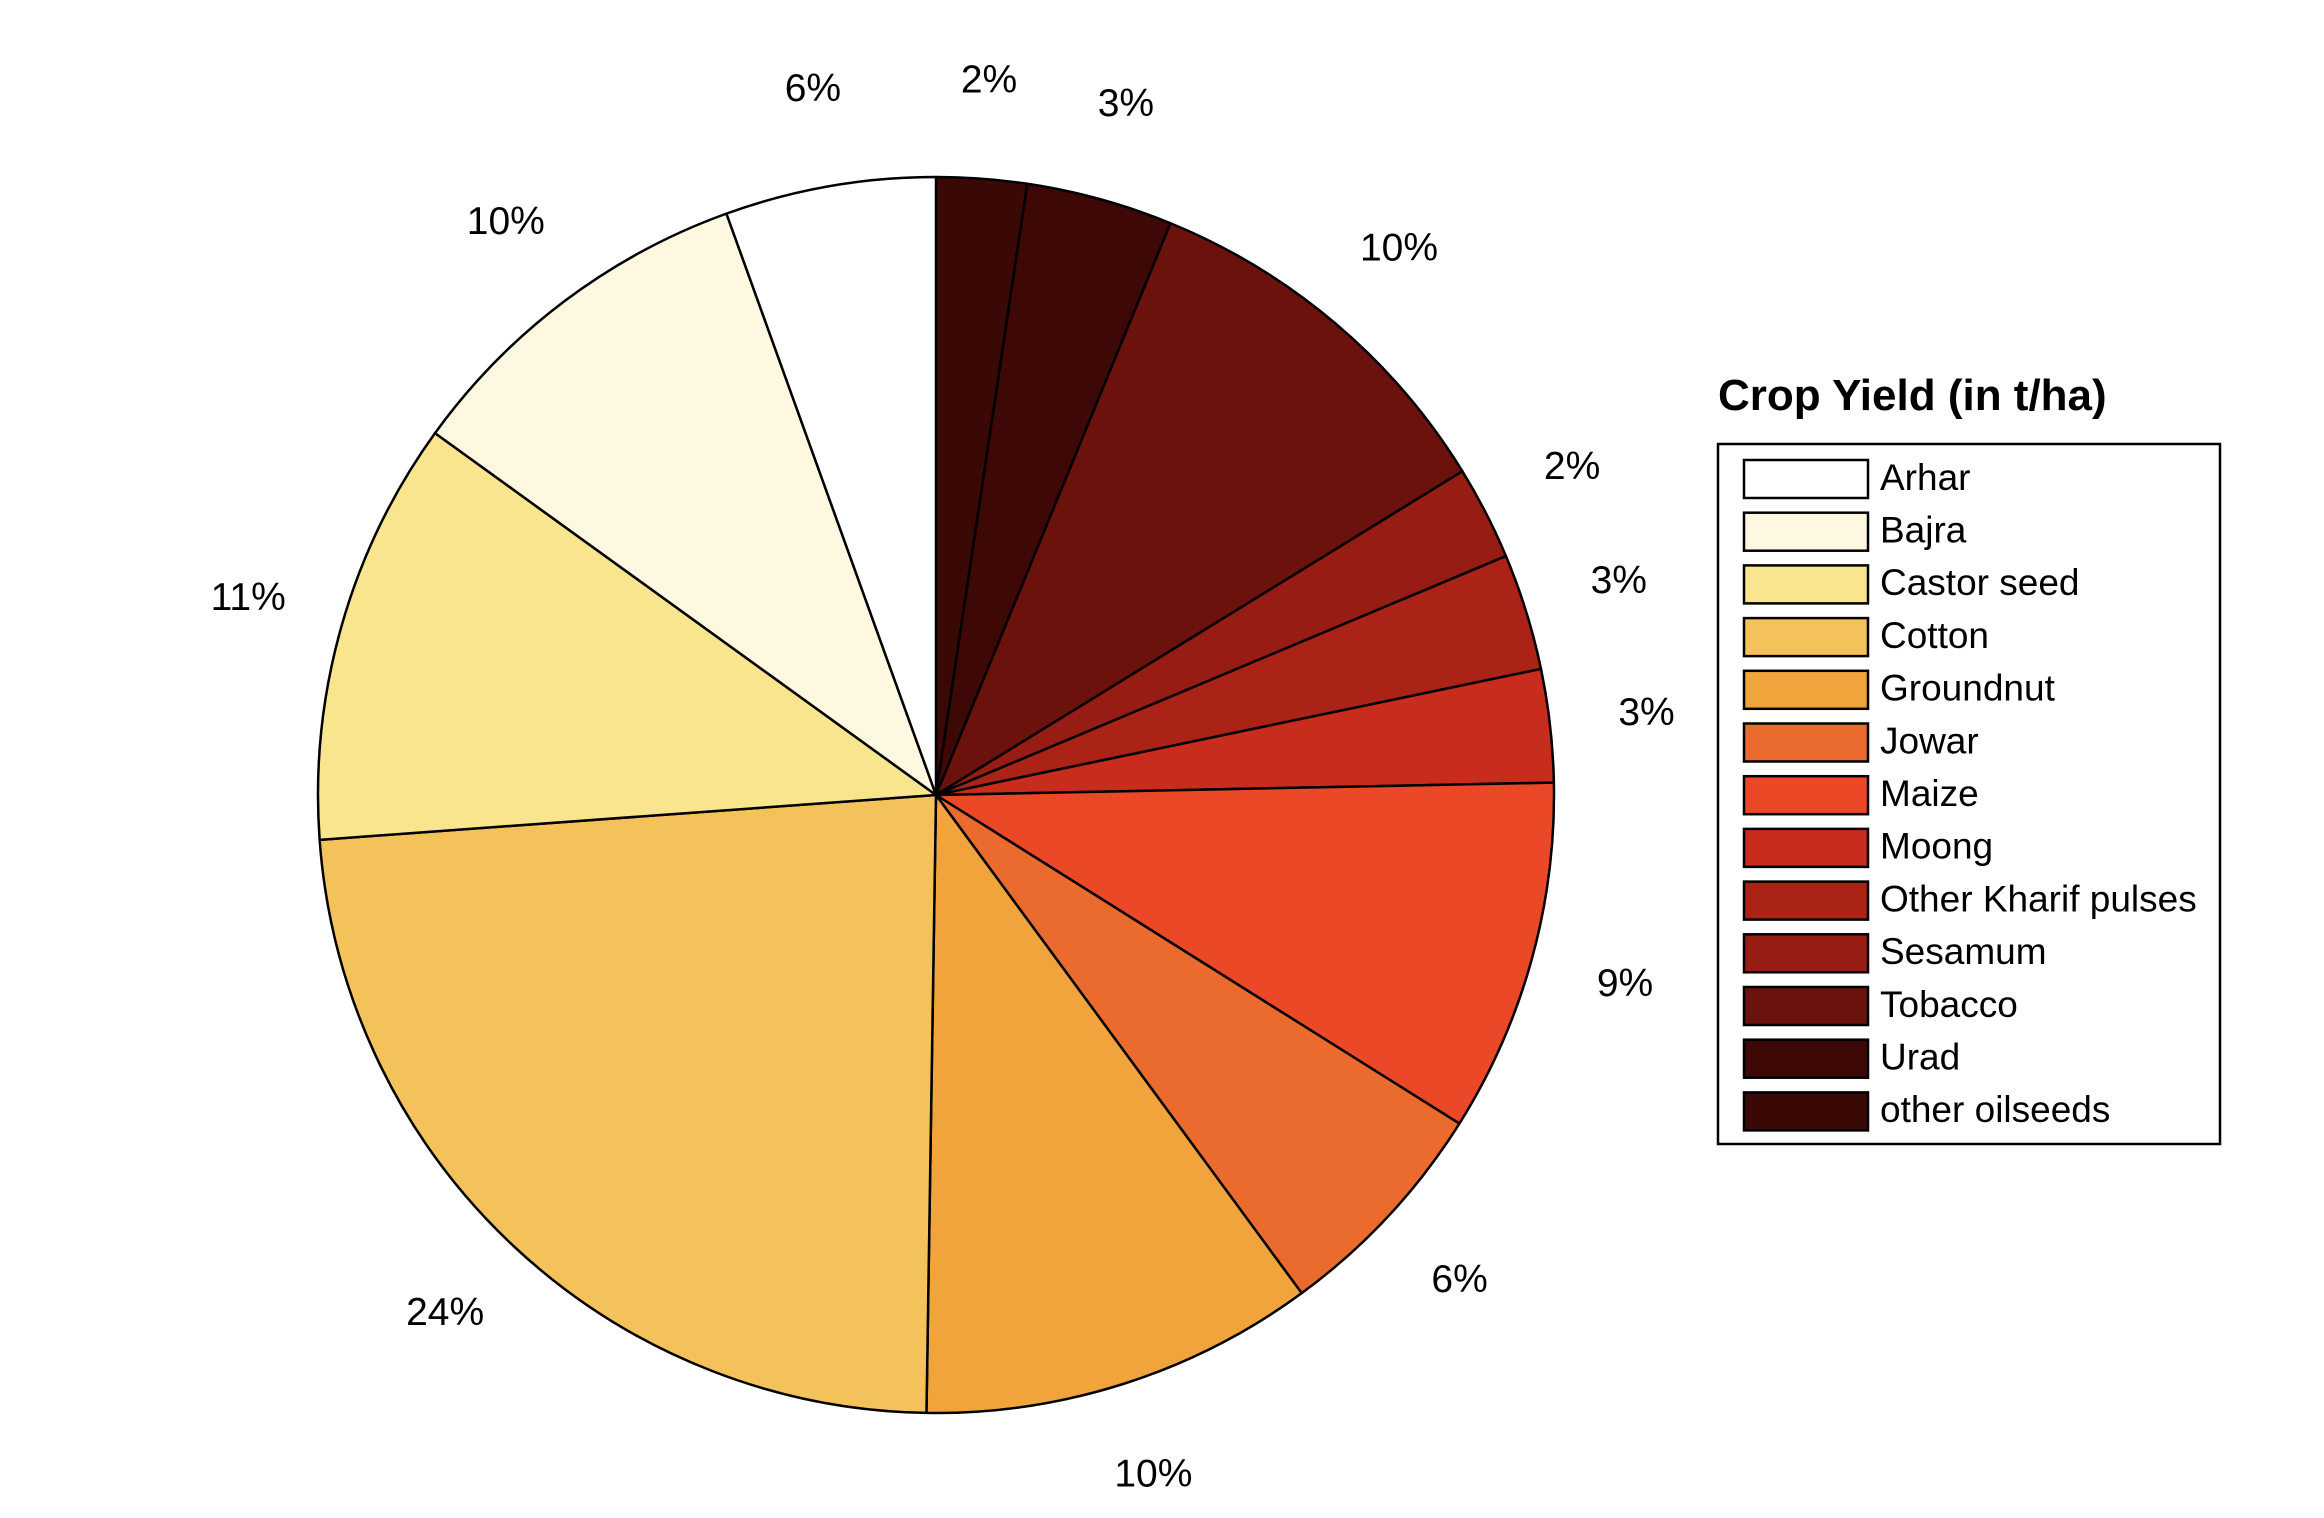  Describe the element at coordinates (1920, 1056) in the screenshot. I see `legend-label-urad: Urad` at that location.